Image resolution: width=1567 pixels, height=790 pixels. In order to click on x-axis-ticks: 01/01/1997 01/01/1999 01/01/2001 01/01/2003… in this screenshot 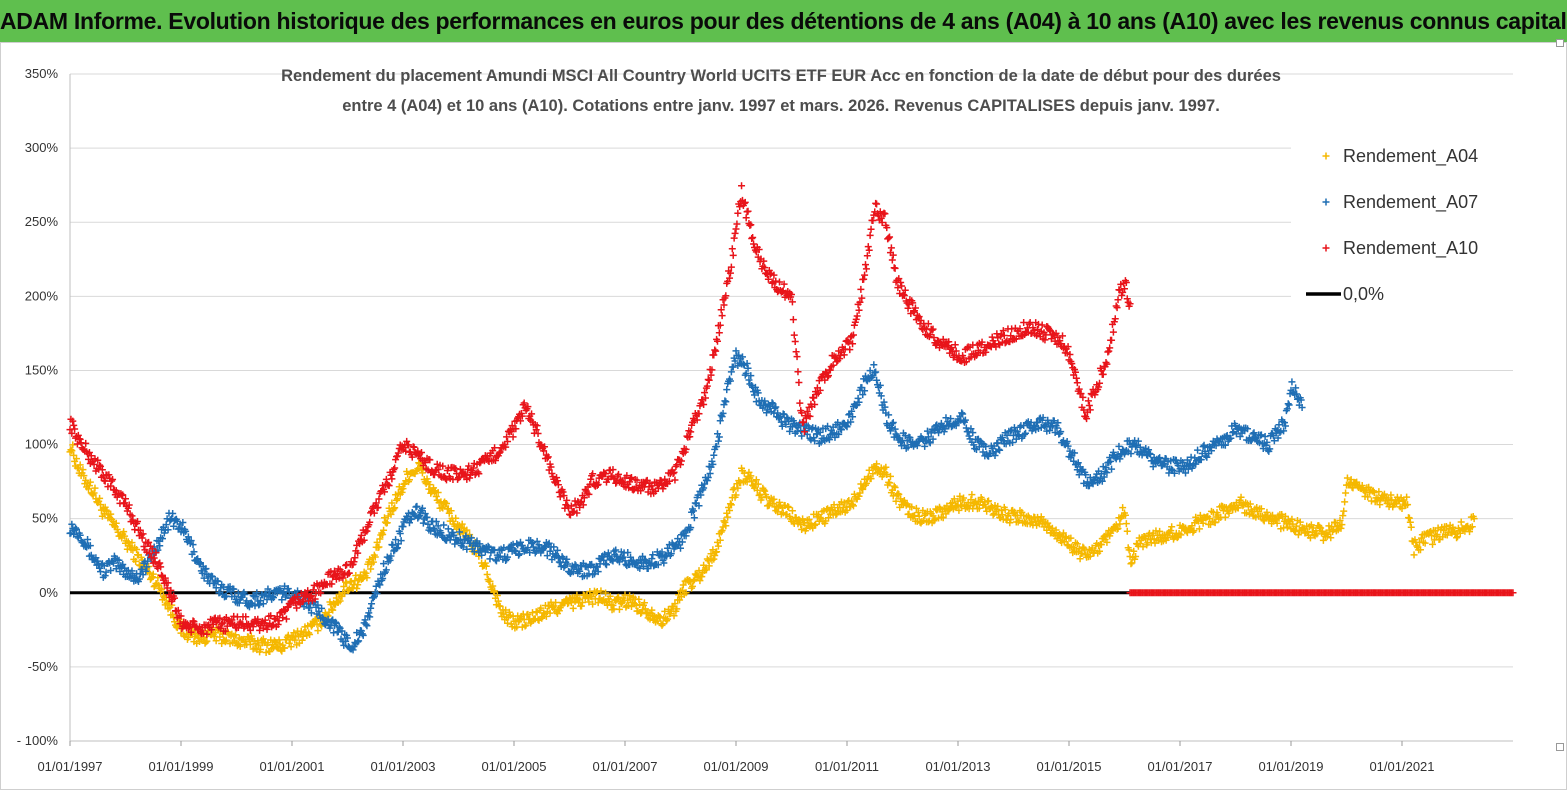, I will do `click(736, 757)`.